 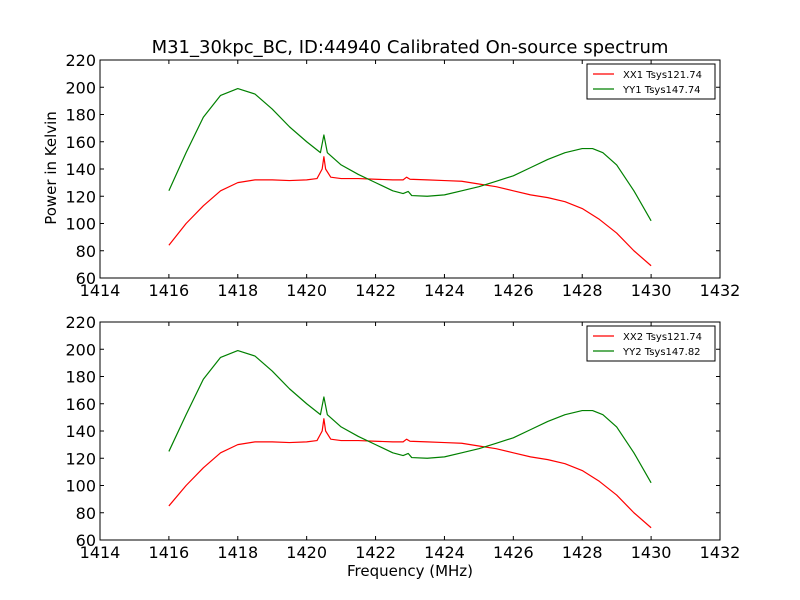 What do you see at coordinates (661, 352) in the screenshot?
I see `legend-label: YY2 Tsys147.82` at bounding box center [661, 352].